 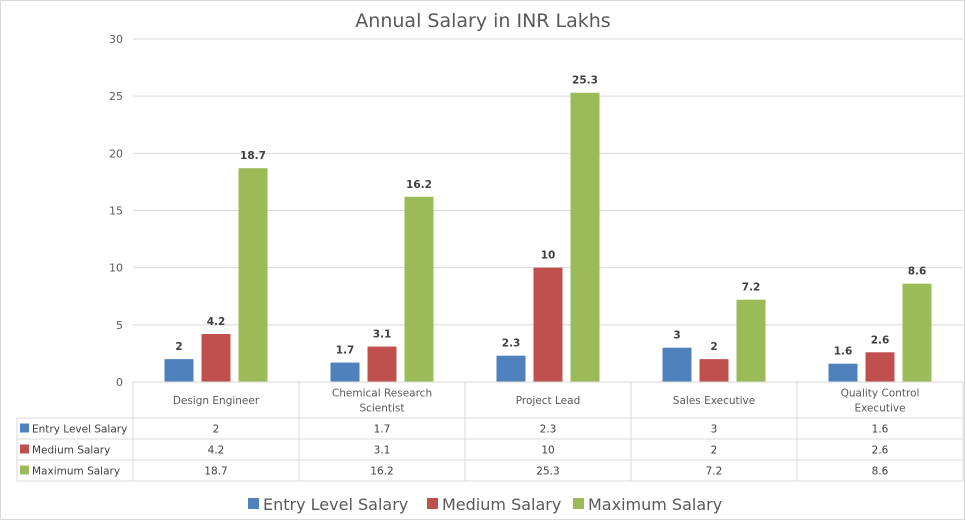 I want to click on category-label: Project Lead, so click(x=548, y=401).